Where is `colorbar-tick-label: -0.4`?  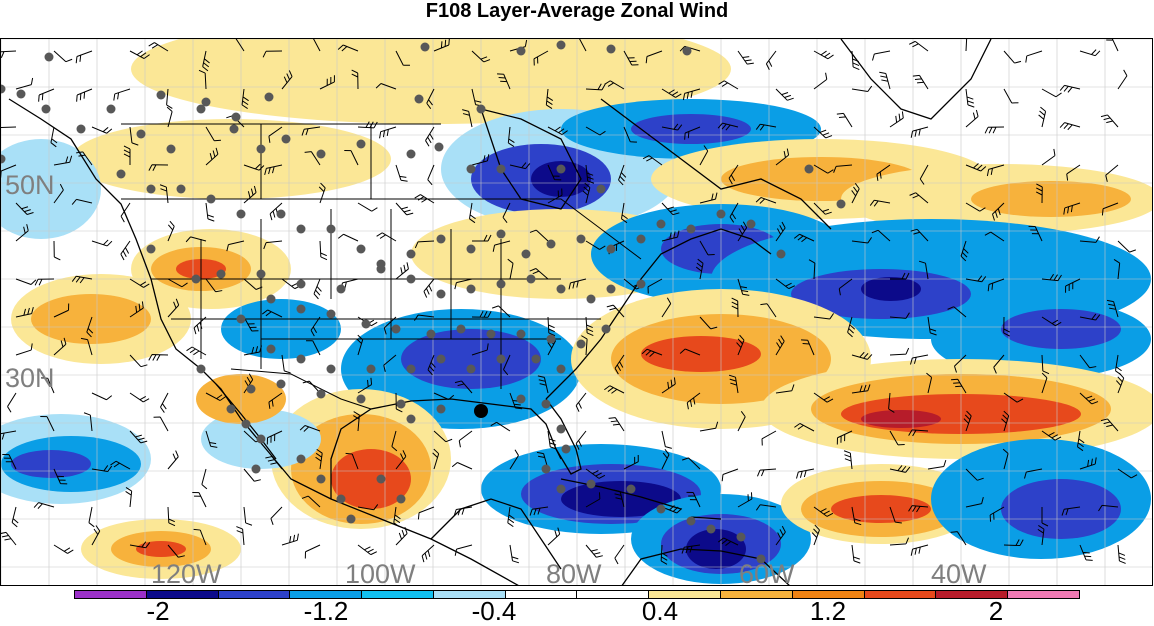 colorbar-tick-label: -0.4 is located at coordinates (494, 611).